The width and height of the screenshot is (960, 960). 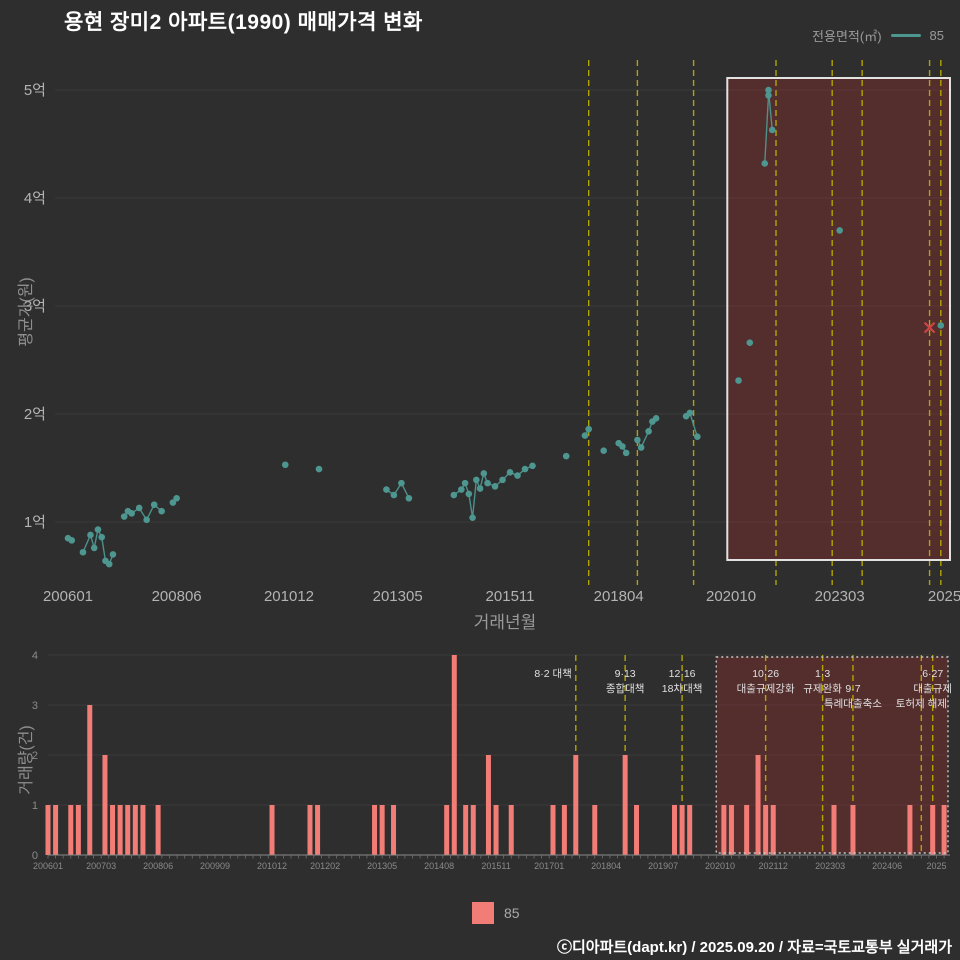 I want to click on policy-annotation: 18차대책, so click(x=682, y=689).